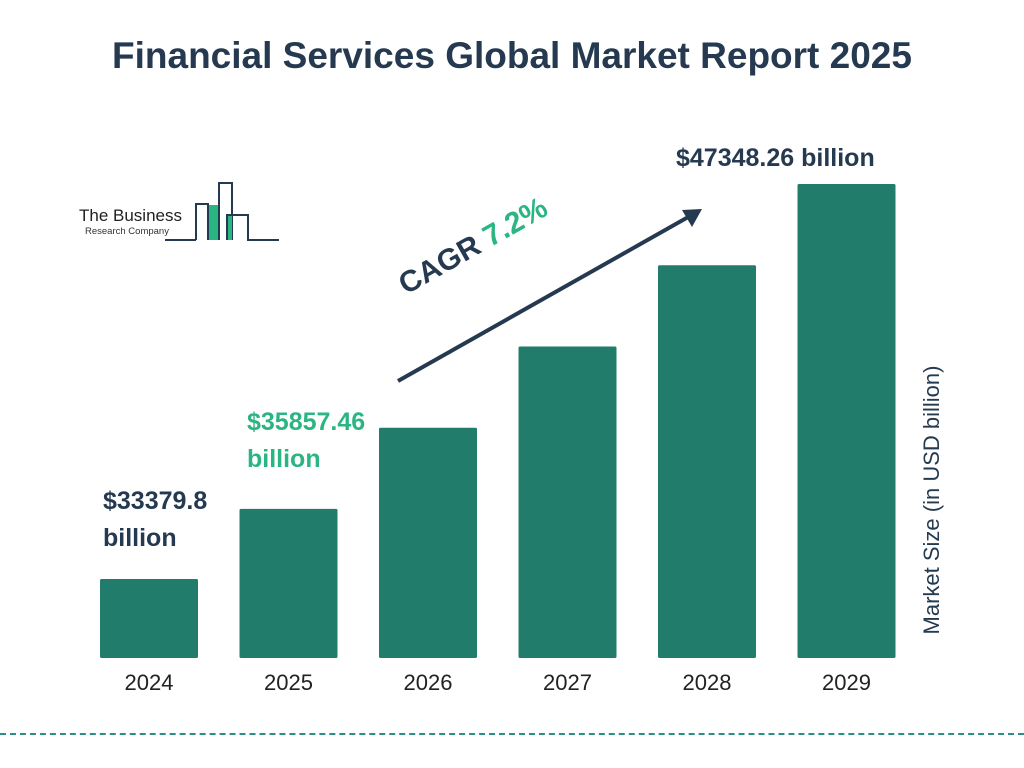 The width and height of the screenshot is (1024, 768). What do you see at coordinates (127, 231) in the screenshot?
I see `logo-text-sub: Research Company` at bounding box center [127, 231].